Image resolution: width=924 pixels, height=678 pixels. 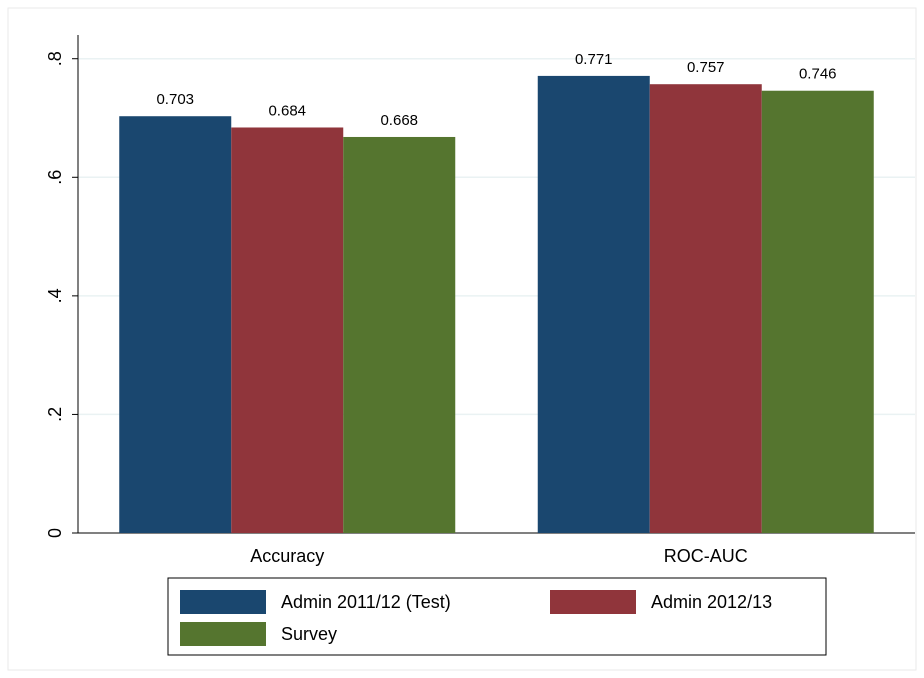 What do you see at coordinates (706, 67) in the screenshot?
I see `value-label: 0.757` at bounding box center [706, 67].